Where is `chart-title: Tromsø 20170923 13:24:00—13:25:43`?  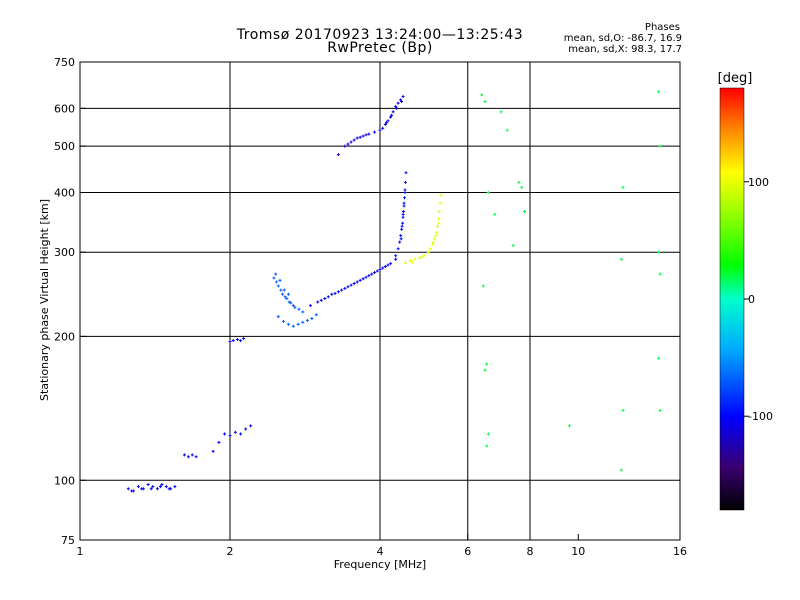
chart-title: Tromsø 20170923 13:24:00—13:25:43 is located at coordinates (380, 35).